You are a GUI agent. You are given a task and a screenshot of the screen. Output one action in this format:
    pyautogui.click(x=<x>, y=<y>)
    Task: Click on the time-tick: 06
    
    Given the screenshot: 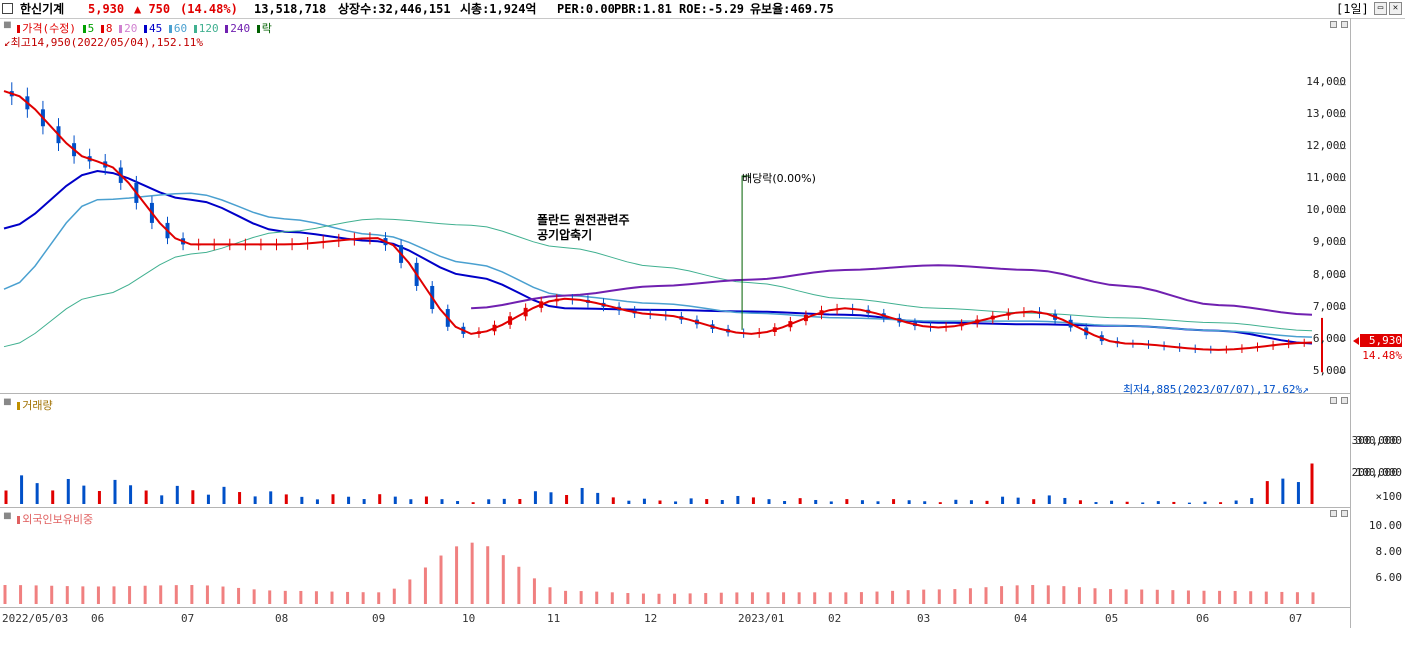 What is the action you would take?
    pyautogui.click(x=98, y=618)
    